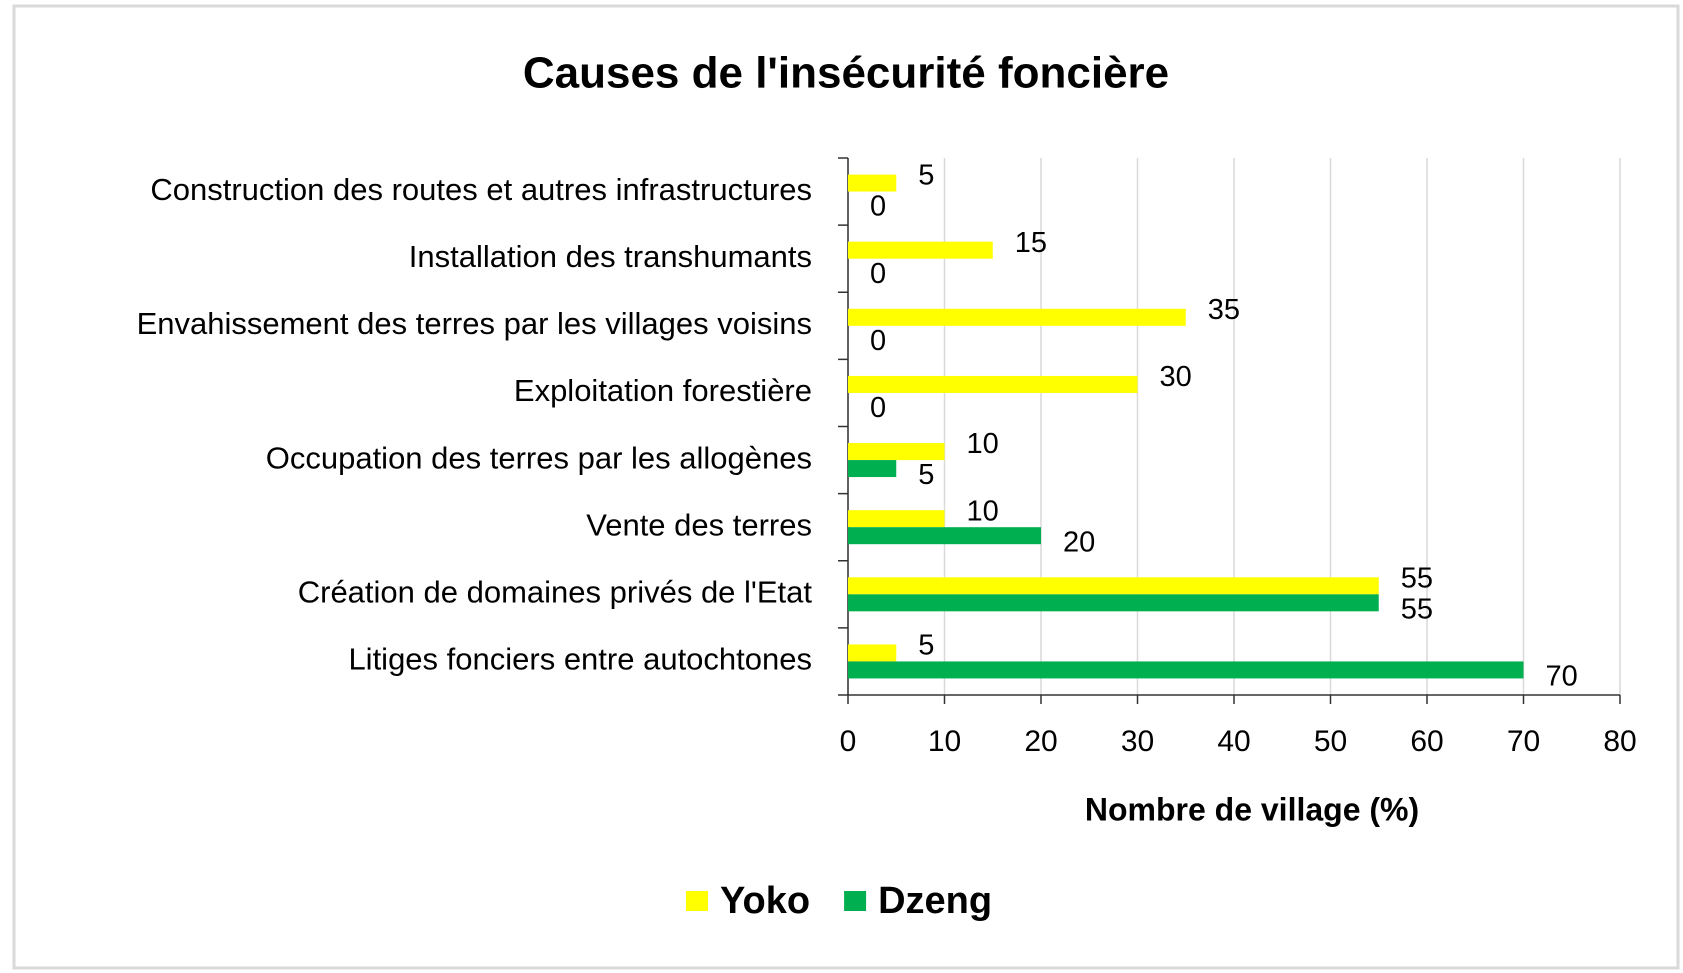  Describe the element at coordinates (846, 73) in the screenshot. I see `chart-title: Causes de l'insécurité foncière` at that location.